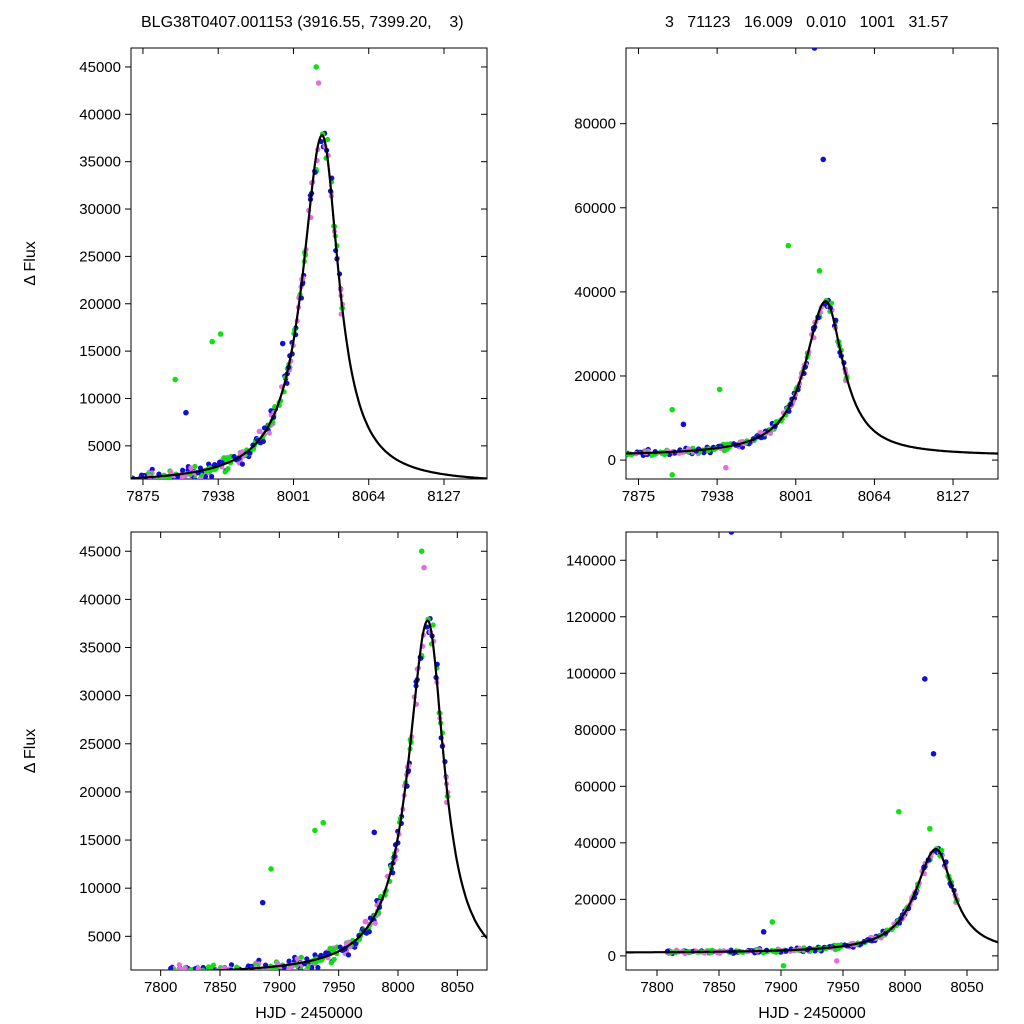  I want to click on y-tick-label: 60000, so click(595, 208).